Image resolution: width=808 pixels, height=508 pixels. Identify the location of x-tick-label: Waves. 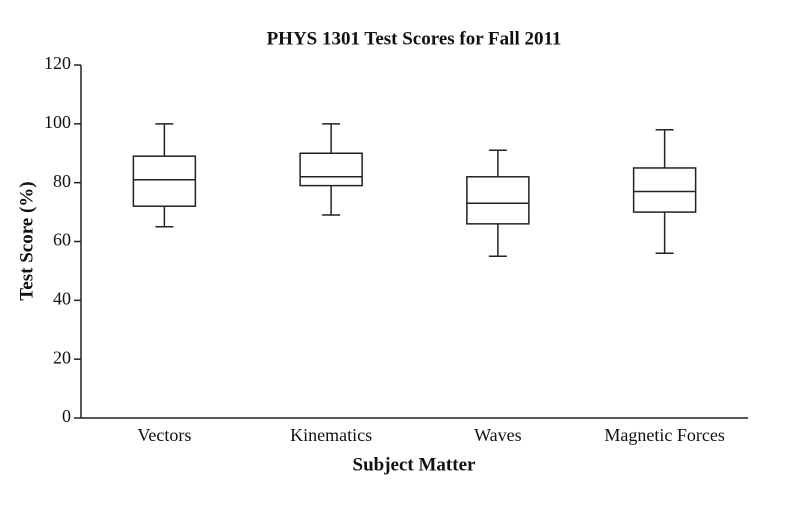
(498, 435).